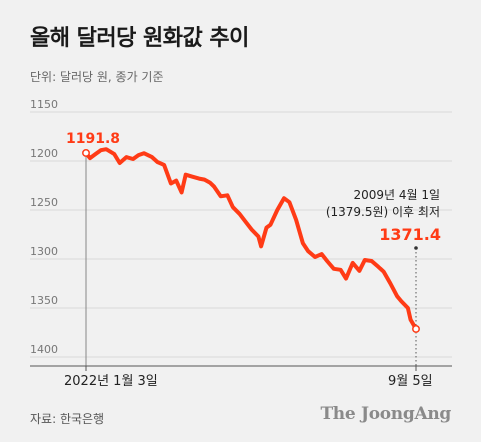 The image size is (481, 442). What do you see at coordinates (410, 381) in the screenshot?
I see `x-tick-label-end: 9월 5일` at bounding box center [410, 381].